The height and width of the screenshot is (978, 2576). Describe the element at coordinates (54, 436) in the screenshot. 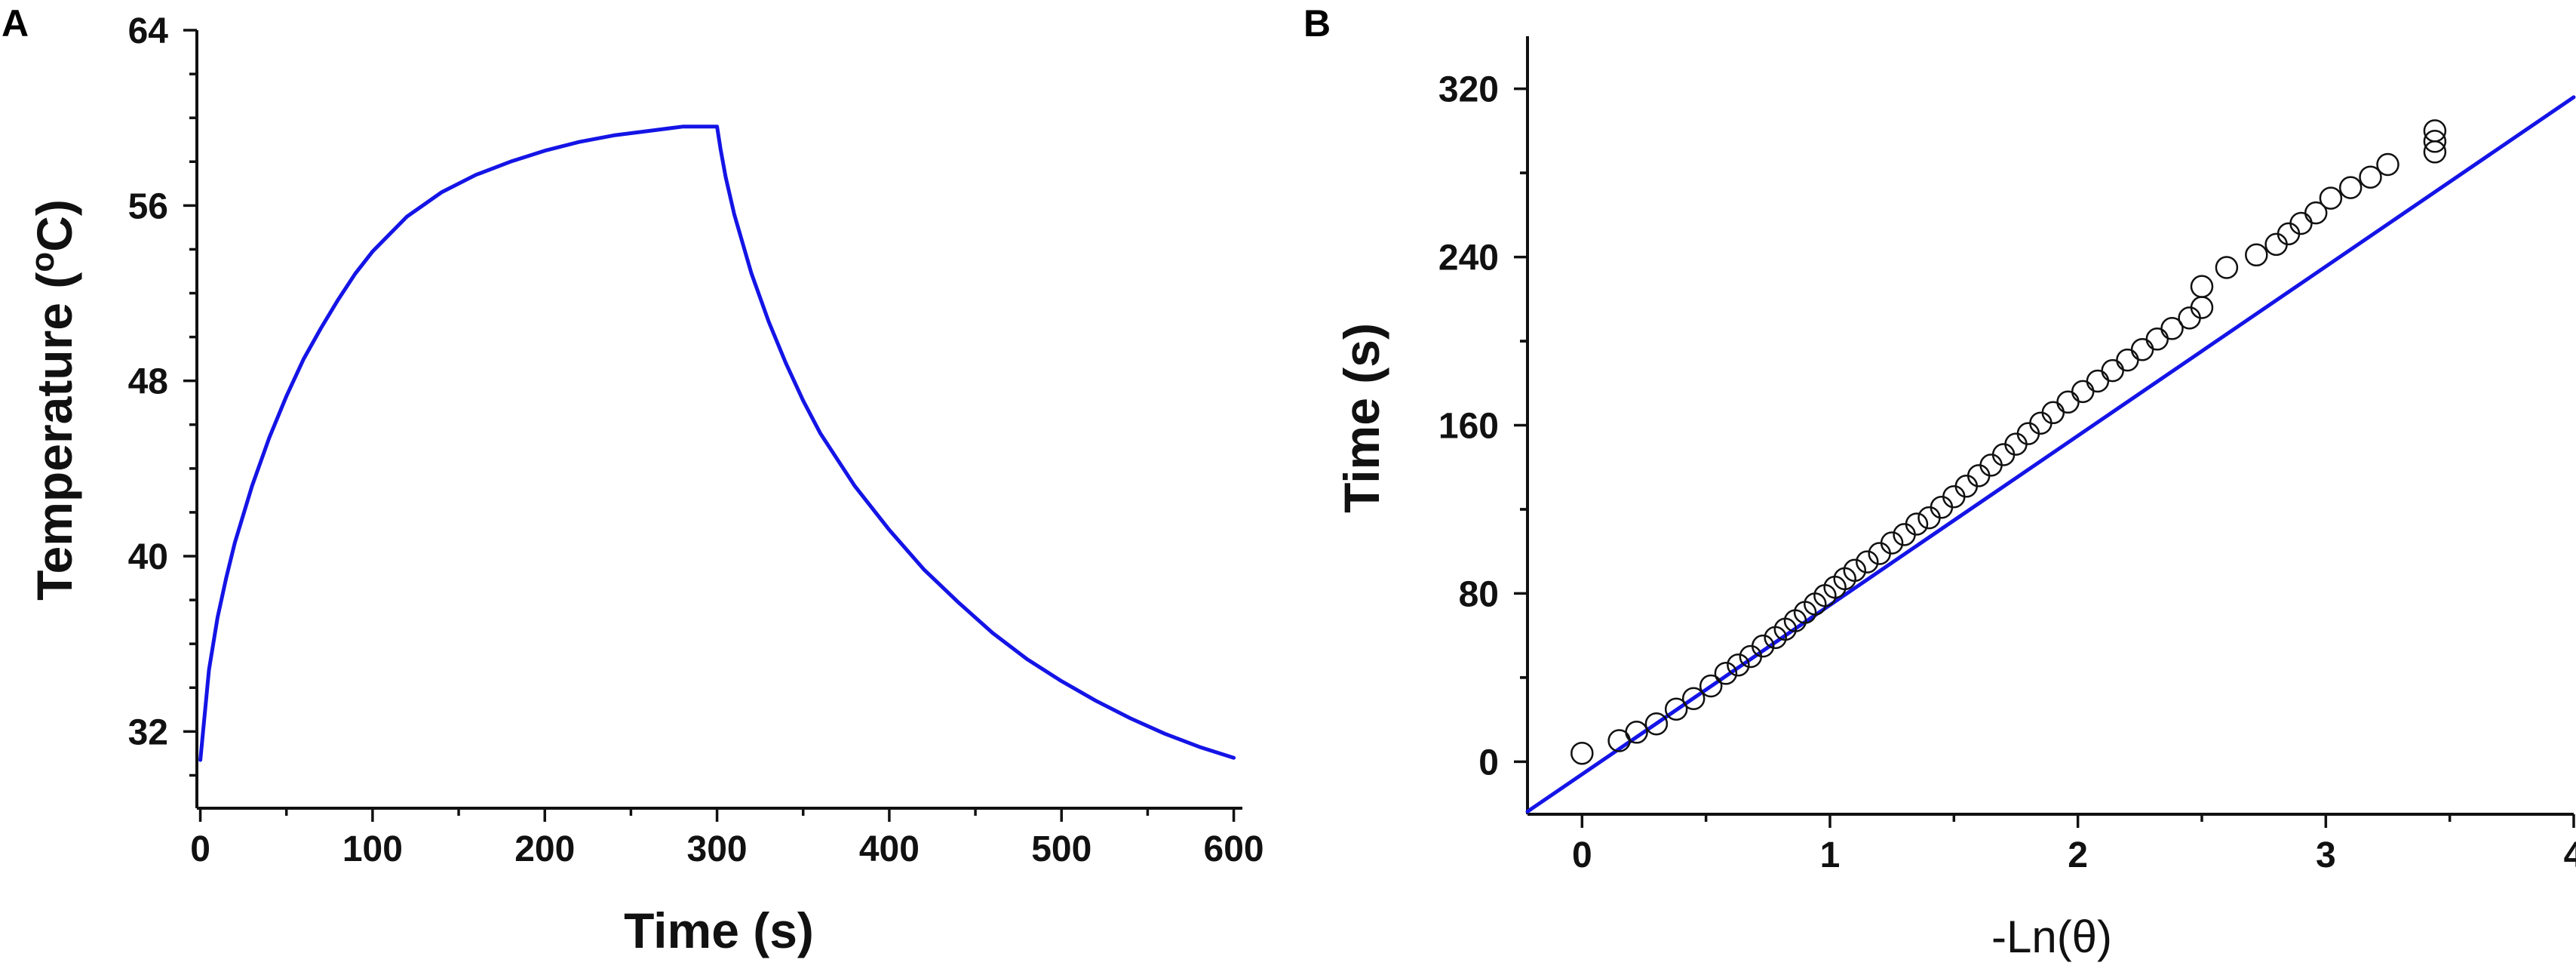

I see `panel-a-y-axis-title-main: Temperature (` at that location.